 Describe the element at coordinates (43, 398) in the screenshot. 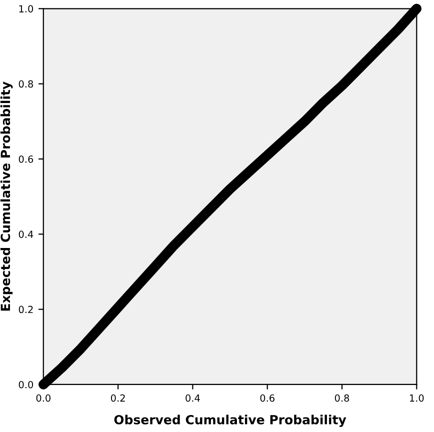

I see `x-tick-label: 0.0` at that location.